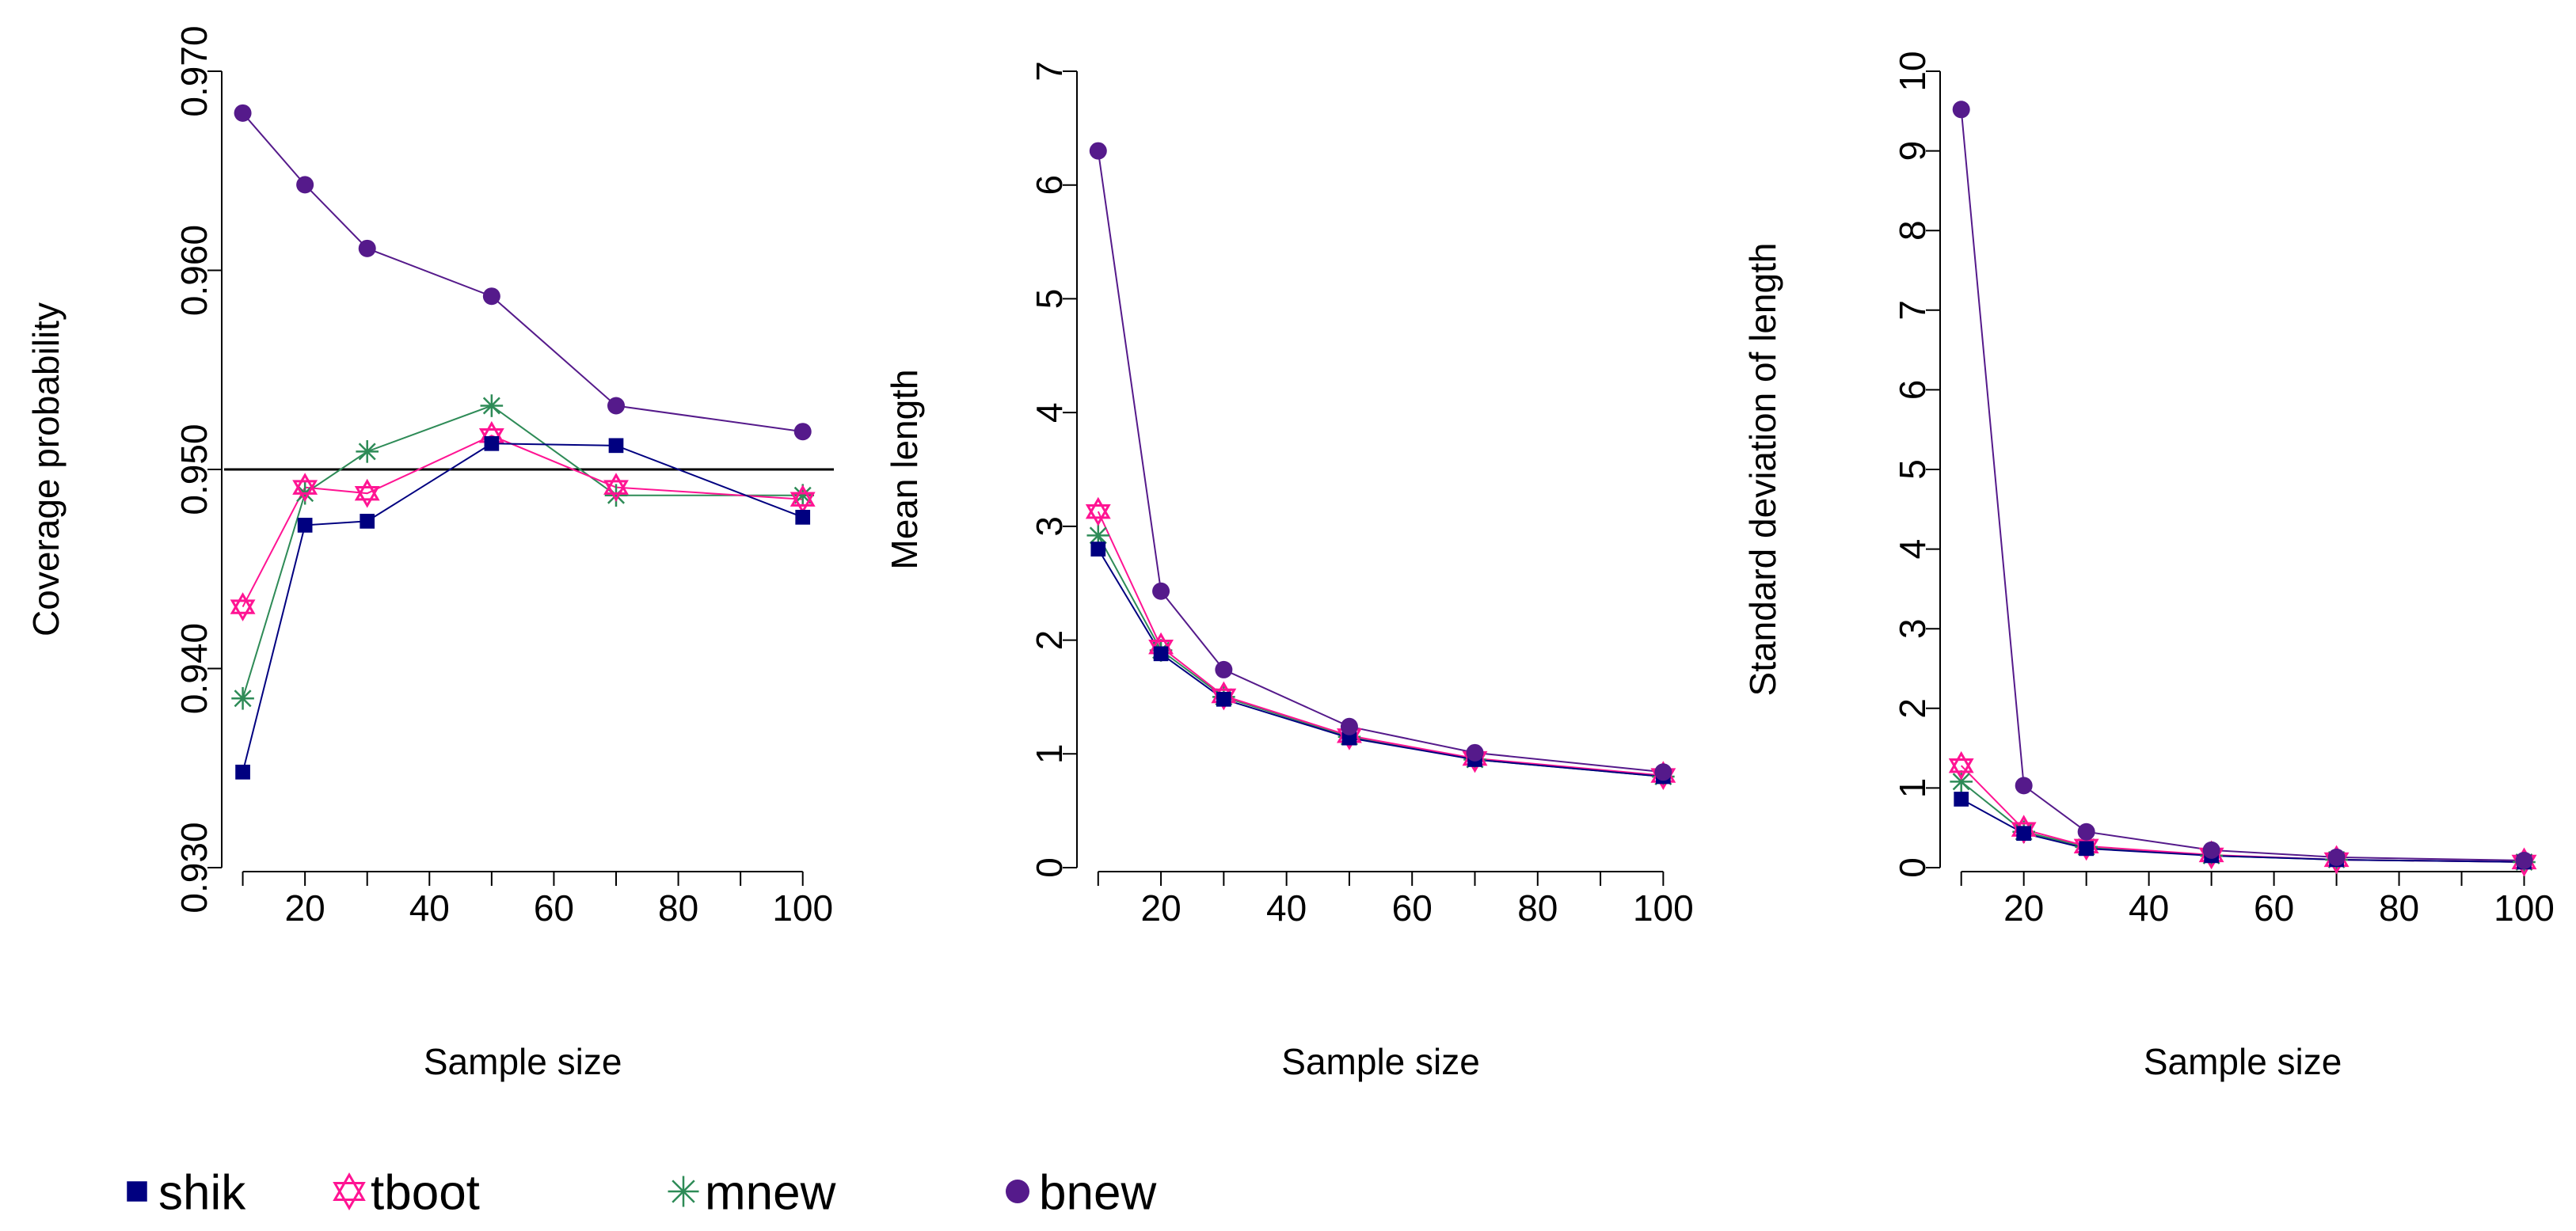 The width and height of the screenshot is (2576, 1231). I want to click on y-tick-label: 1, so click(1049, 754).